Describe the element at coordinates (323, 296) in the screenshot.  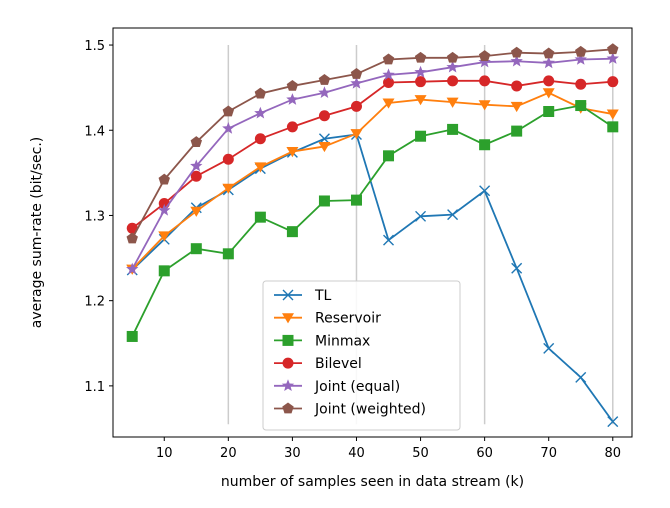
I see `legend-label: TL` at that location.